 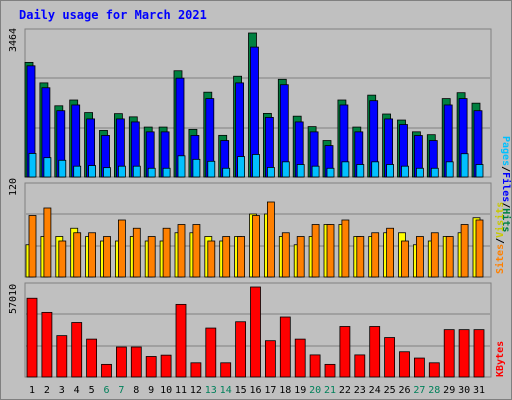 I want to click on x-tick-label: 3, so click(x=62, y=390).